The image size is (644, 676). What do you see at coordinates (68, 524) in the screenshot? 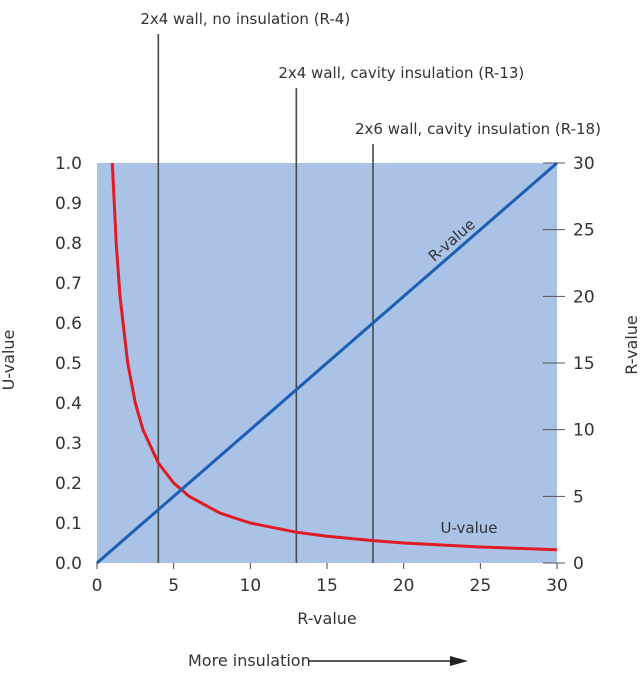
I see `left-tick-label: 0.1` at bounding box center [68, 524].